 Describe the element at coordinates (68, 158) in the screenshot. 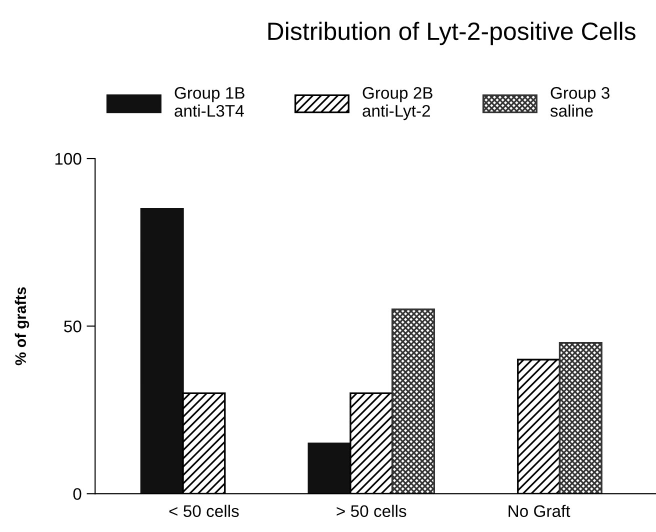

I see `y-tick-label: 100` at that location.